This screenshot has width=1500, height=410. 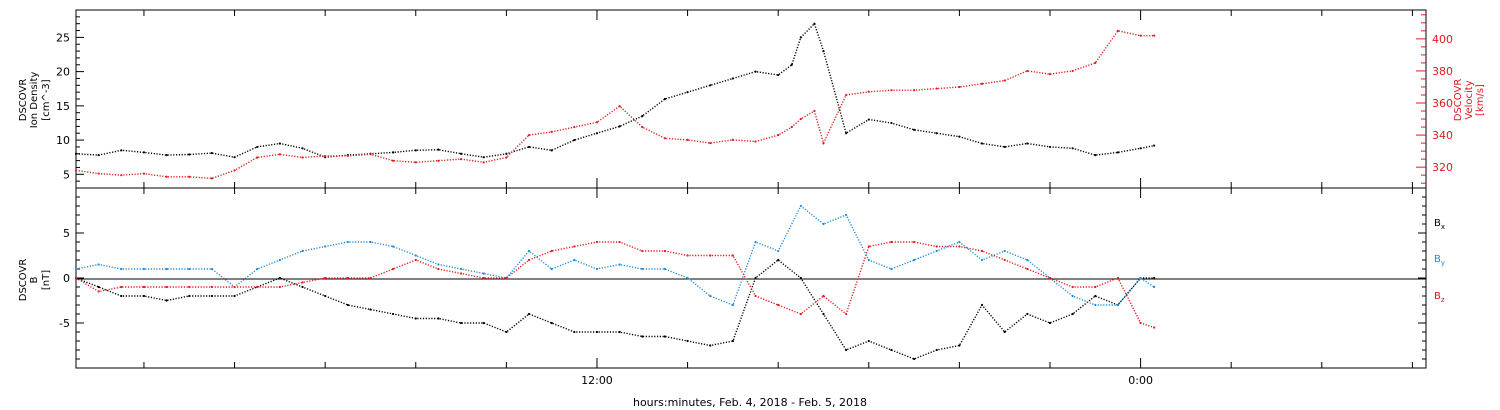 What do you see at coordinates (1442, 71) in the screenshot?
I see `velocity-y-tick-label-3: 380` at bounding box center [1442, 71].